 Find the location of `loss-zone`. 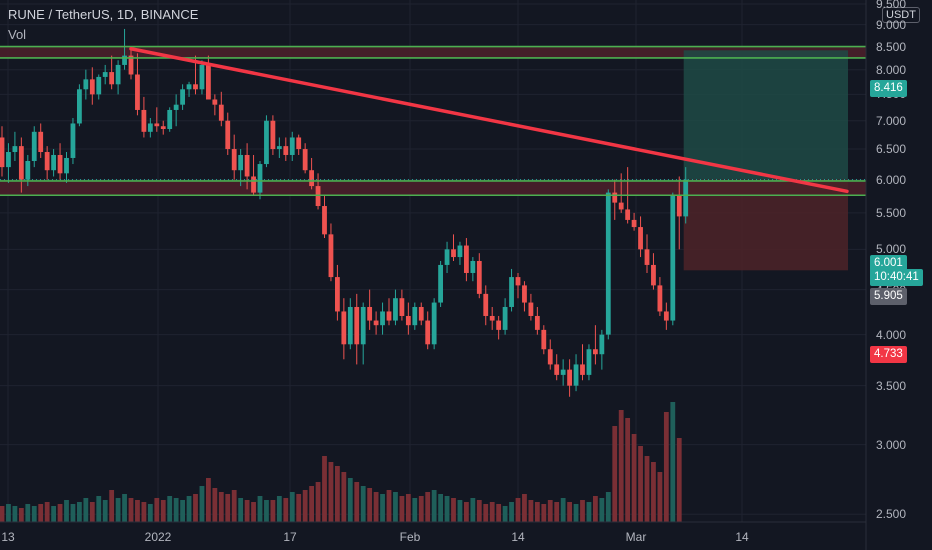

loss-zone is located at coordinates (765, 225).